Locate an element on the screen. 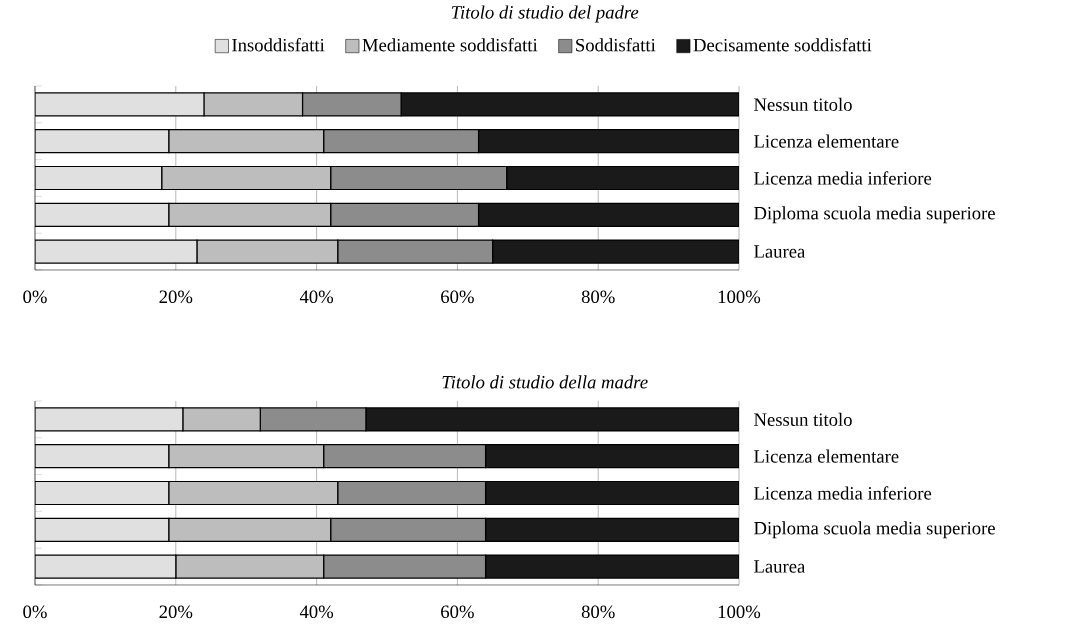  legend-label: Mediamente soddisfatti is located at coordinates (450, 45).